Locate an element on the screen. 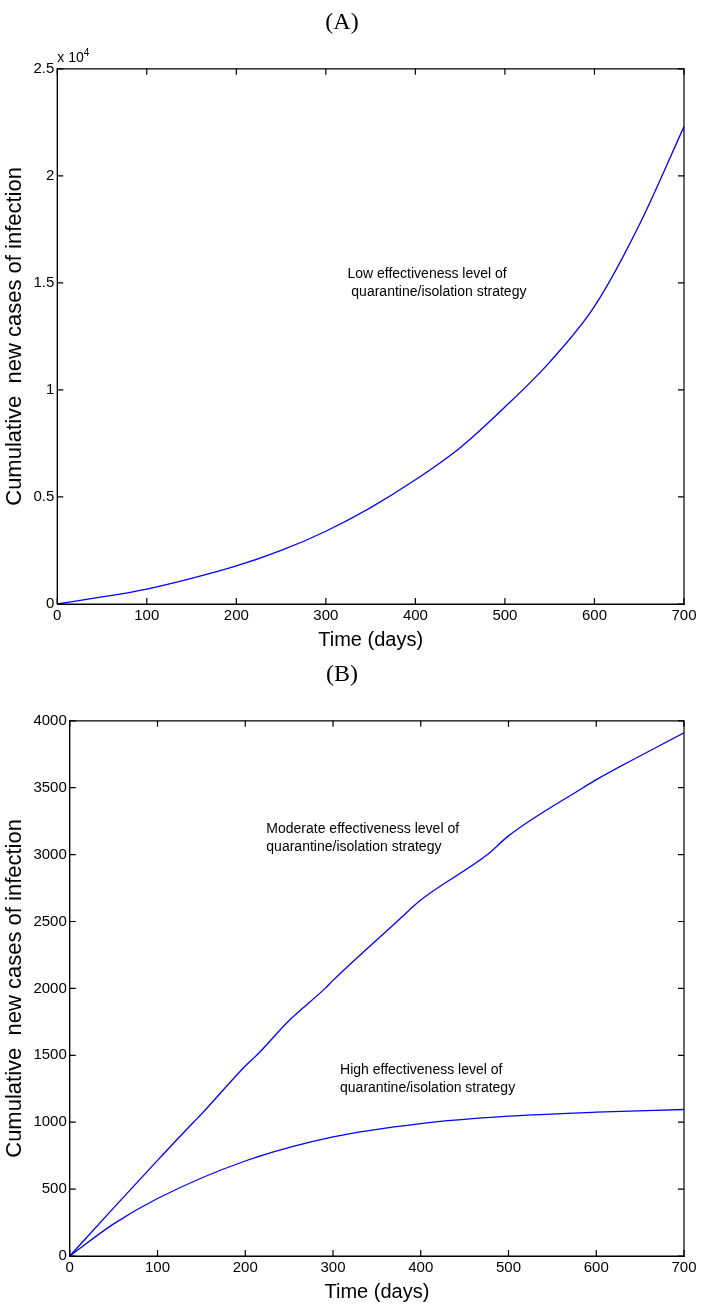  y-tick-label: 2500 is located at coordinates (50, 920).